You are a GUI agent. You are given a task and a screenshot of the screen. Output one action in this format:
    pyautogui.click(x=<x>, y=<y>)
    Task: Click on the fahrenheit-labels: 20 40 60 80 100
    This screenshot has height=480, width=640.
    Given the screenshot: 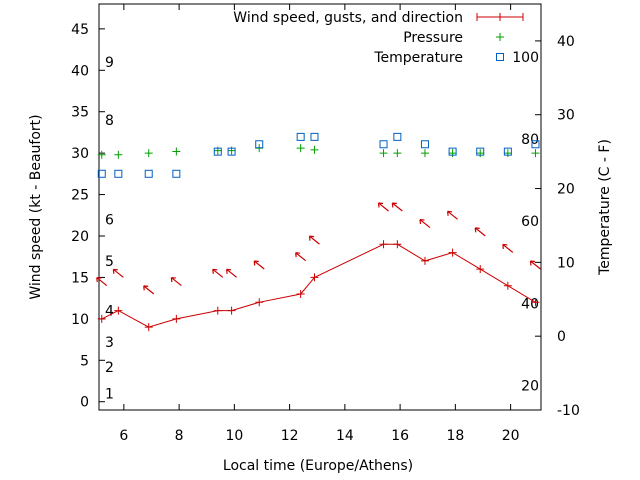 What is the action you would take?
    pyautogui.click(x=525, y=222)
    